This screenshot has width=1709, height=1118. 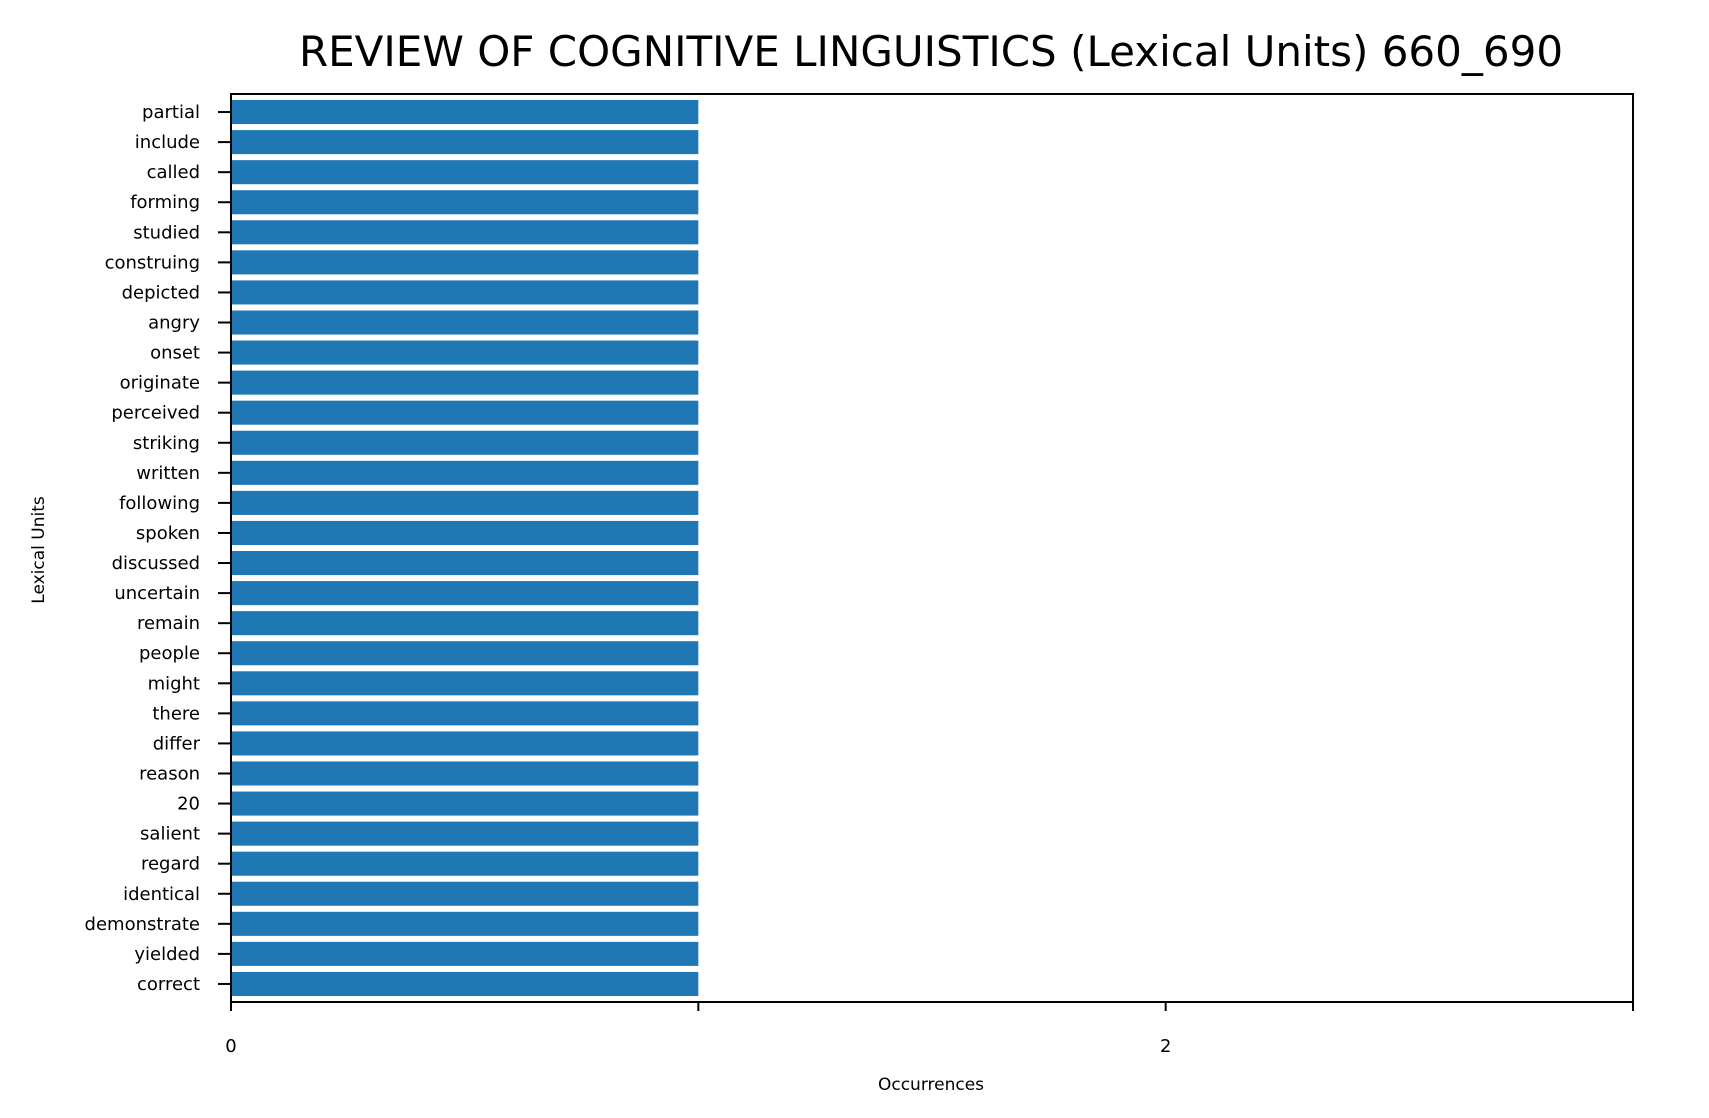 What do you see at coordinates (157, 593) in the screenshot?
I see `y-tick-label: uncertain` at bounding box center [157, 593].